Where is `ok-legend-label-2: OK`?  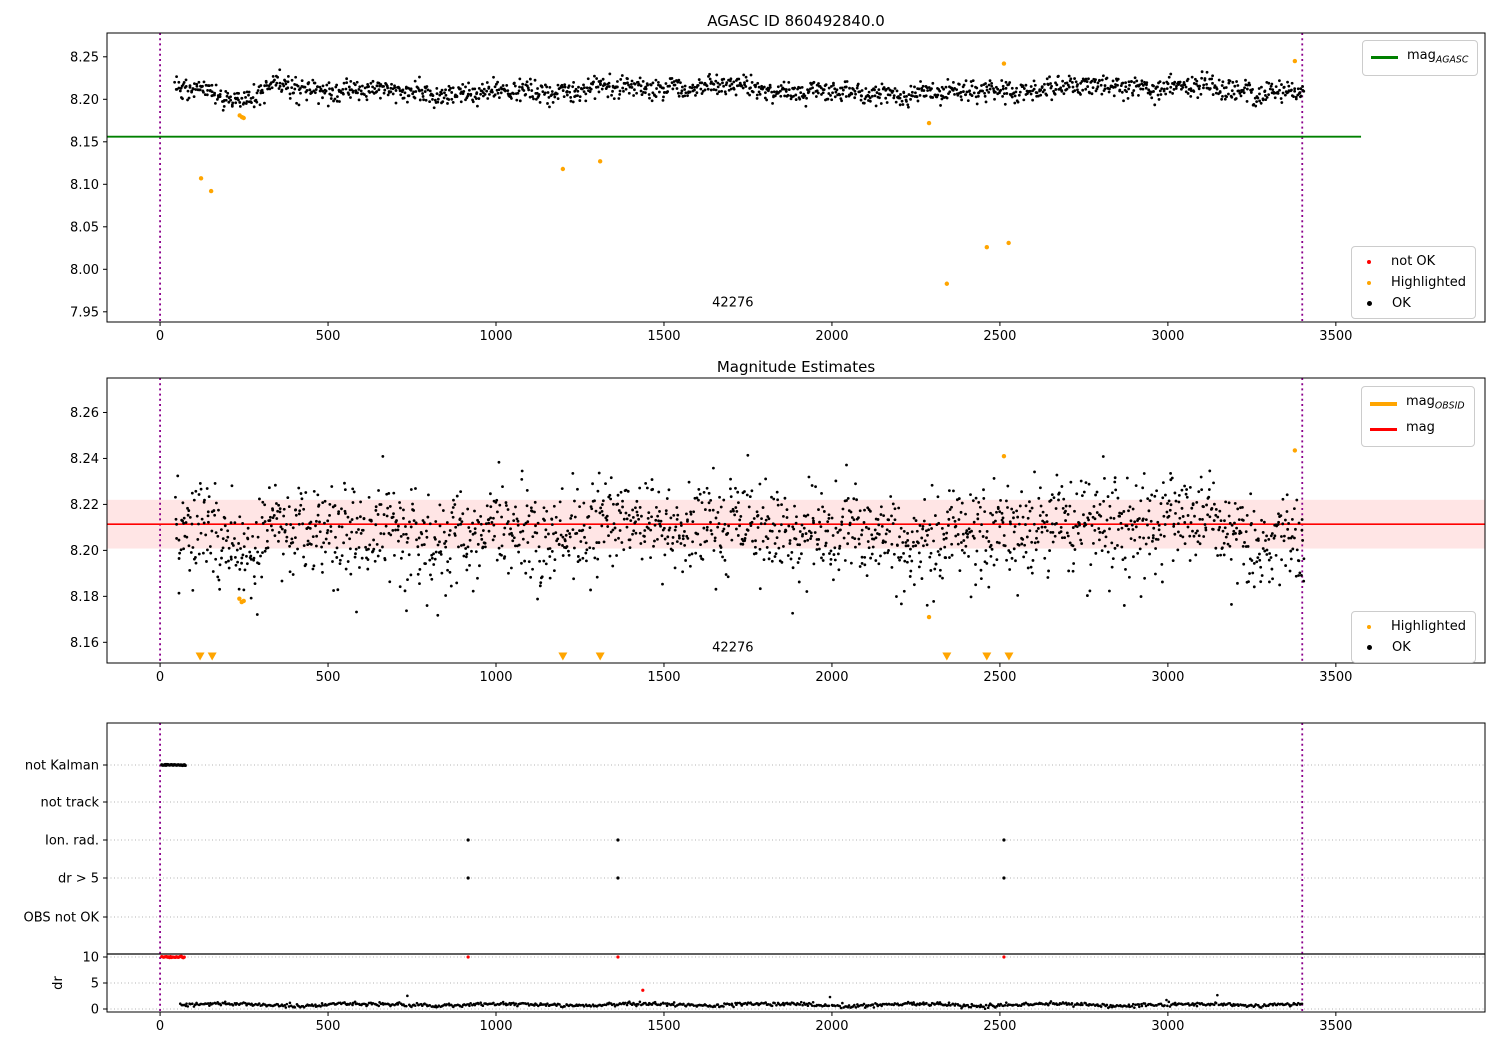 ok-legend-label-2: OK is located at coordinates (1401, 647).